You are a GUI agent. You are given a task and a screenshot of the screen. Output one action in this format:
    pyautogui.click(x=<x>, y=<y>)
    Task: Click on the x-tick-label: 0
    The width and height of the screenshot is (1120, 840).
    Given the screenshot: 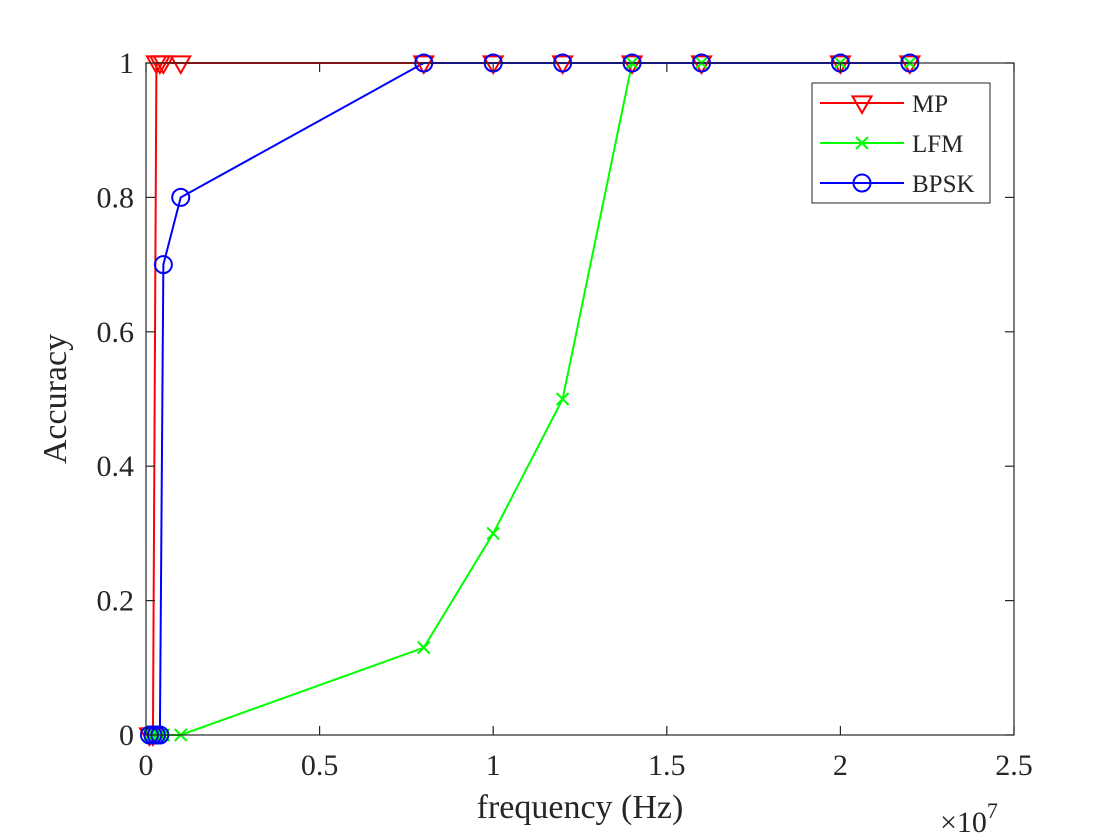 What is the action you would take?
    pyautogui.click(x=146, y=765)
    